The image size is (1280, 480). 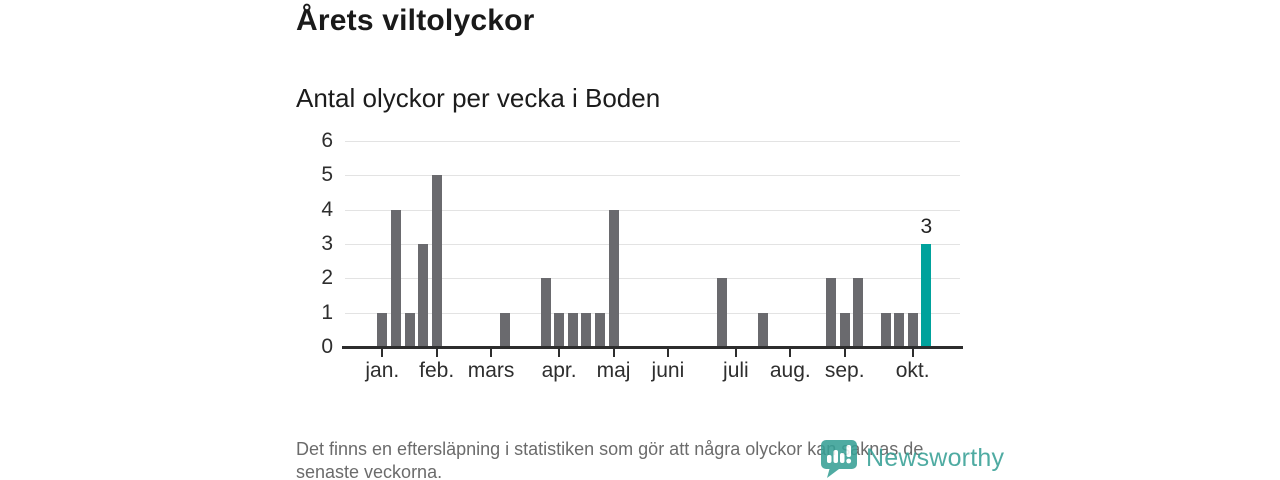 What do you see at coordinates (436, 353) in the screenshot?
I see `month-tick-feb` at bounding box center [436, 353].